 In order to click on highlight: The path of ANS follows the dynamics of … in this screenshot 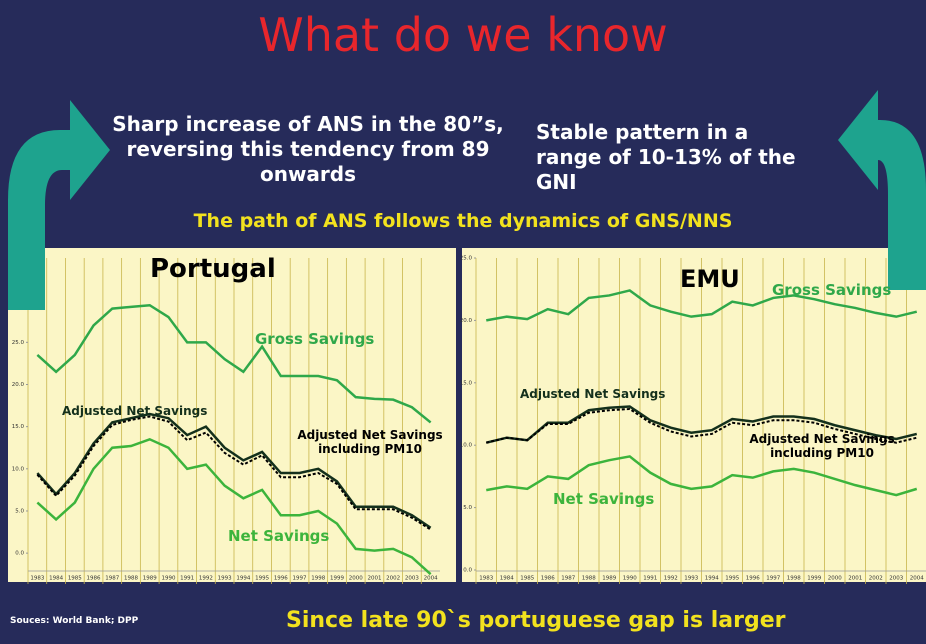, I will do `click(463, 221)`.